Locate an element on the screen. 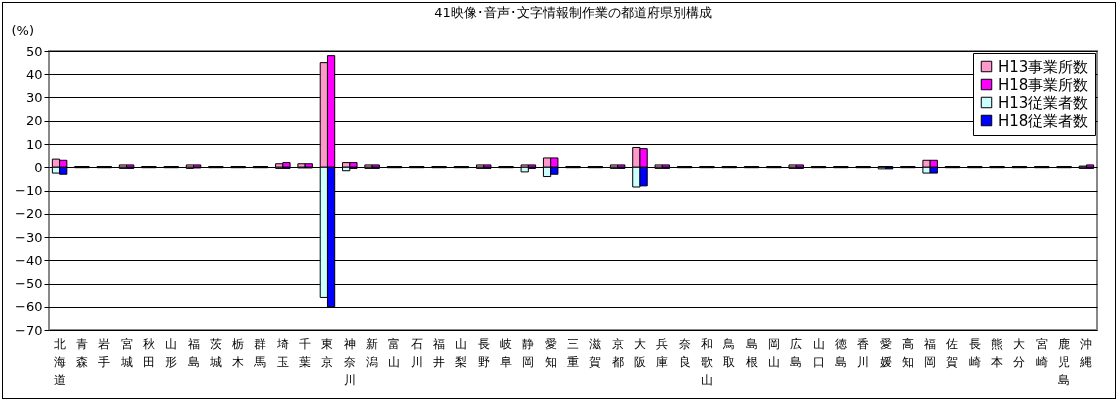 The image size is (1120, 403). x-tick-label: 石川 is located at coordinates (416, 352).